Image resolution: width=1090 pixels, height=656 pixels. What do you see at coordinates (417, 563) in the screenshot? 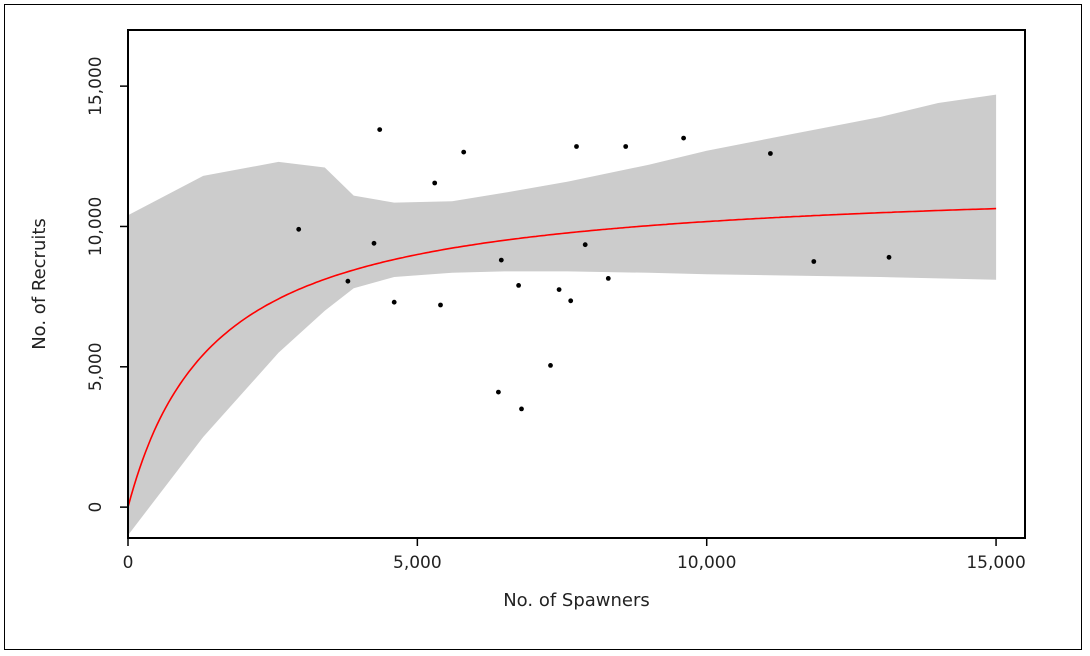
I see `x-tick-label: 5,000` at bounding box center [417, 563].